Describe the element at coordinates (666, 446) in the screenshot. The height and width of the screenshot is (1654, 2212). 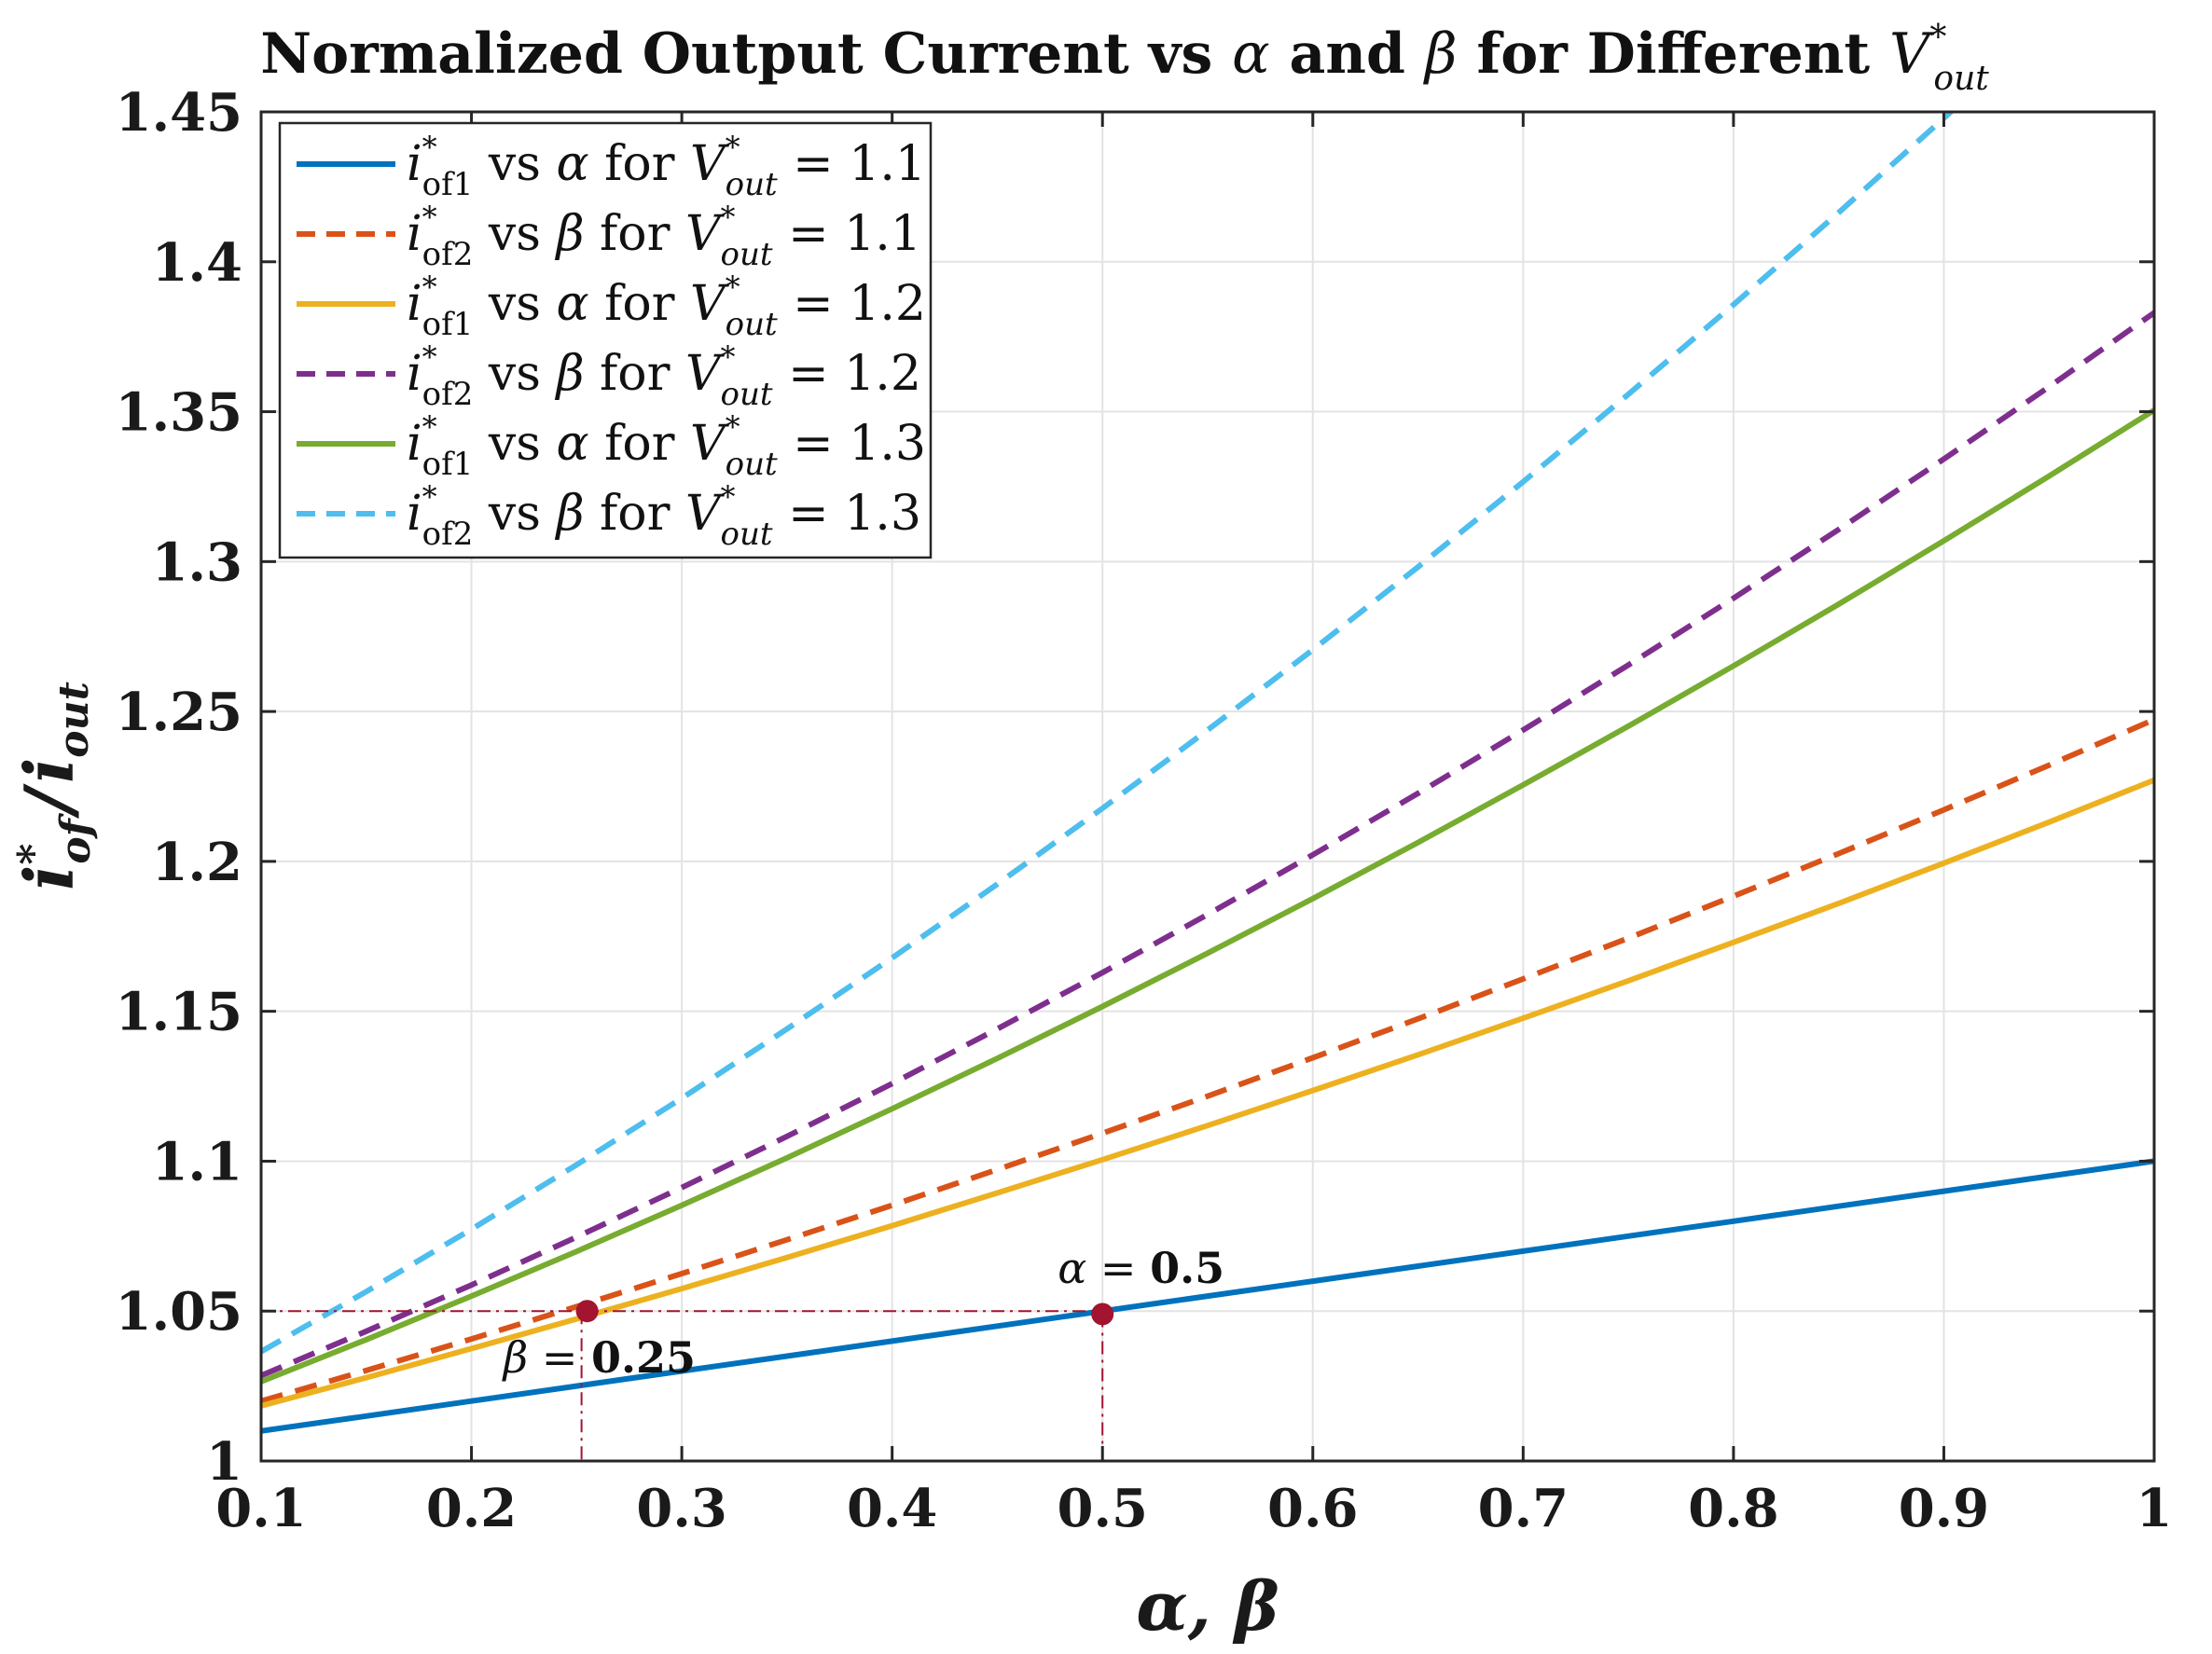
I see `legend-label-5: i* of1 vs α for V* out = 1.3` at that location.